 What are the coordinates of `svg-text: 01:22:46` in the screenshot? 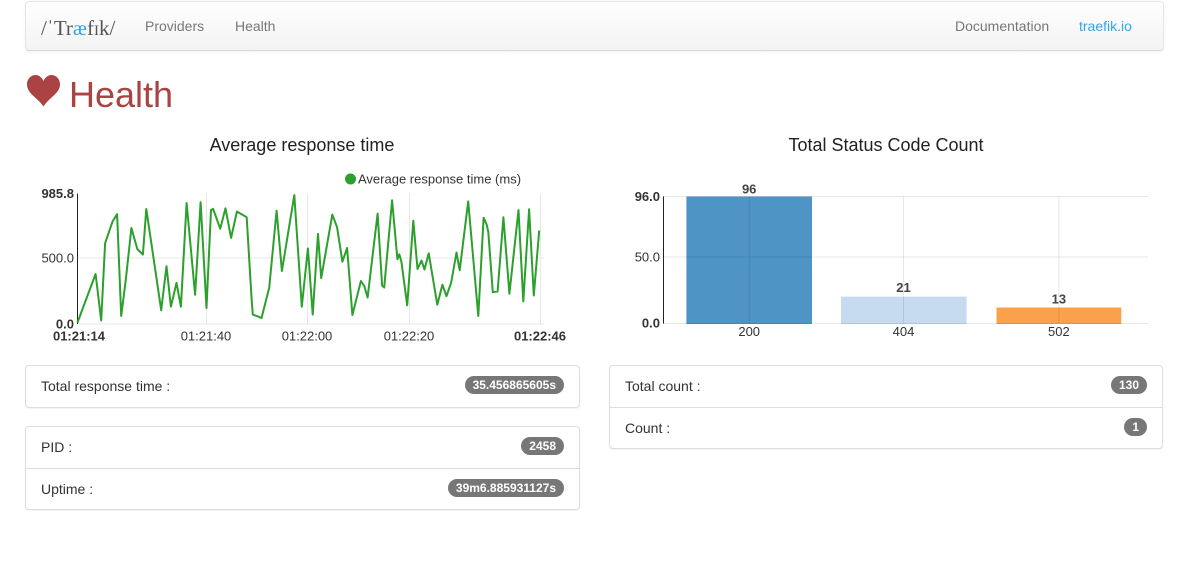 It's located at (540, 336).